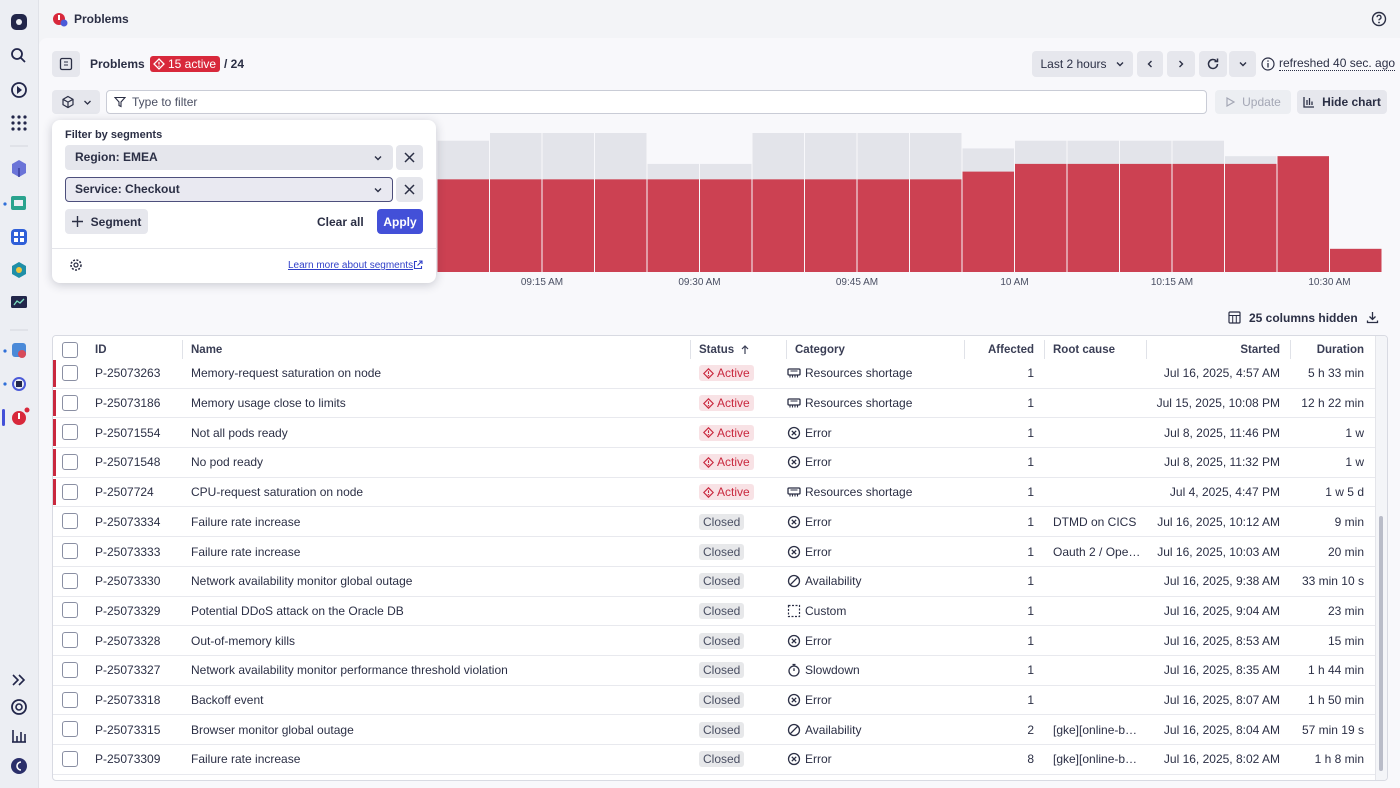 The height and width of the screenshot is (788, 1400). I want to click on settings-icon, so click(76, 265).